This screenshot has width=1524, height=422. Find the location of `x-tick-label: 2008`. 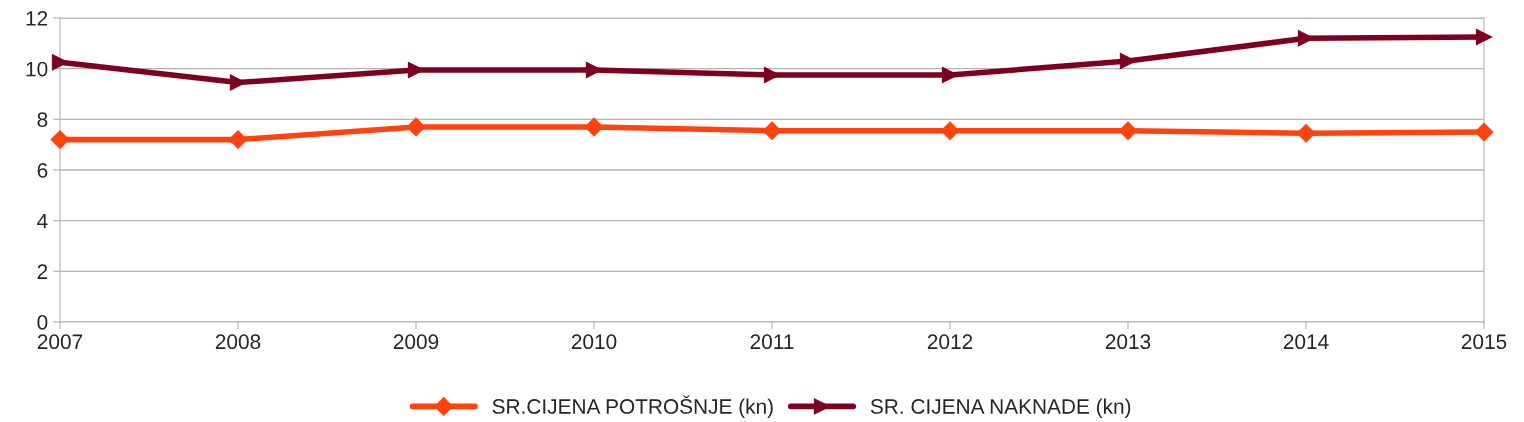

x-tick-label: 2008 is located at coordinates (238, 342).